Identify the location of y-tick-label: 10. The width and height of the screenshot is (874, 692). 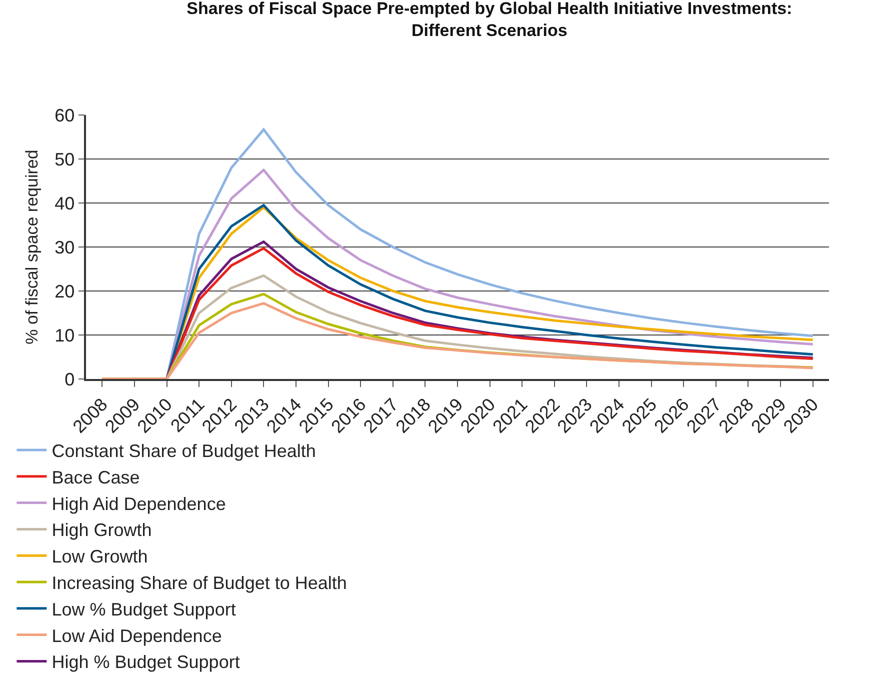
(64, 335).